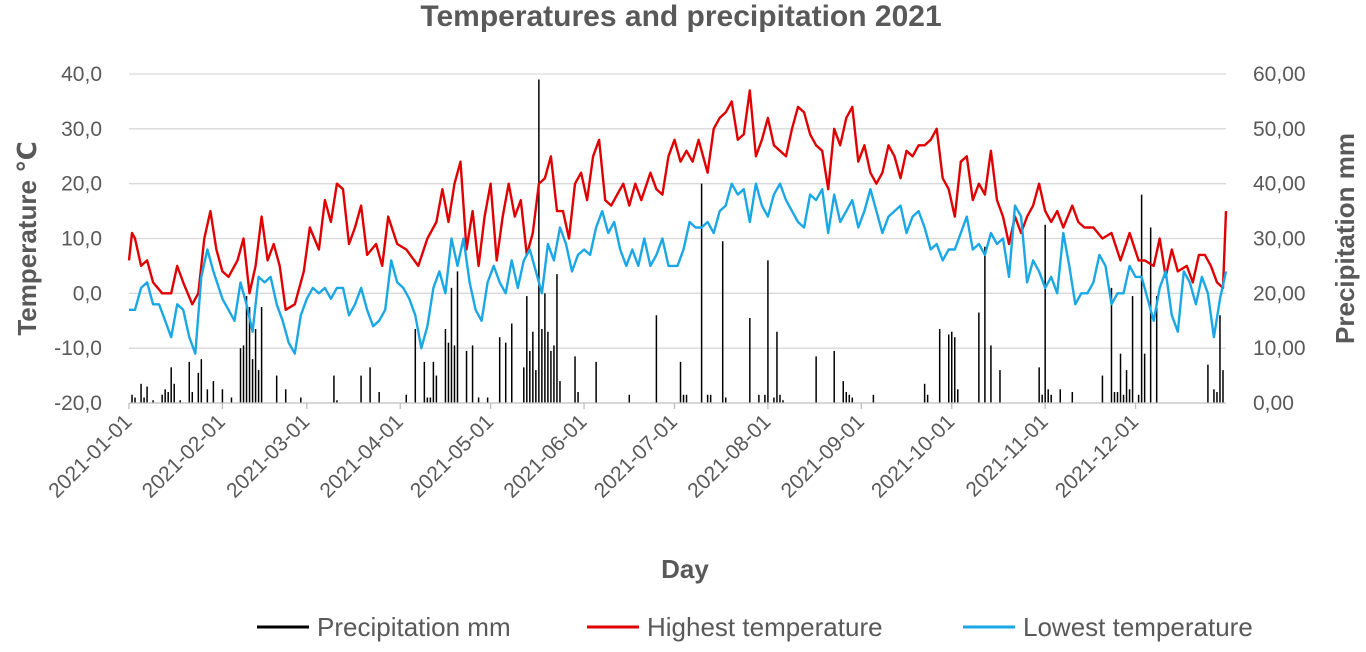 The height and width of the screenshot is (652, 1366). I want to click on x-tick-label: 2021-06-01, so click(545, 456).